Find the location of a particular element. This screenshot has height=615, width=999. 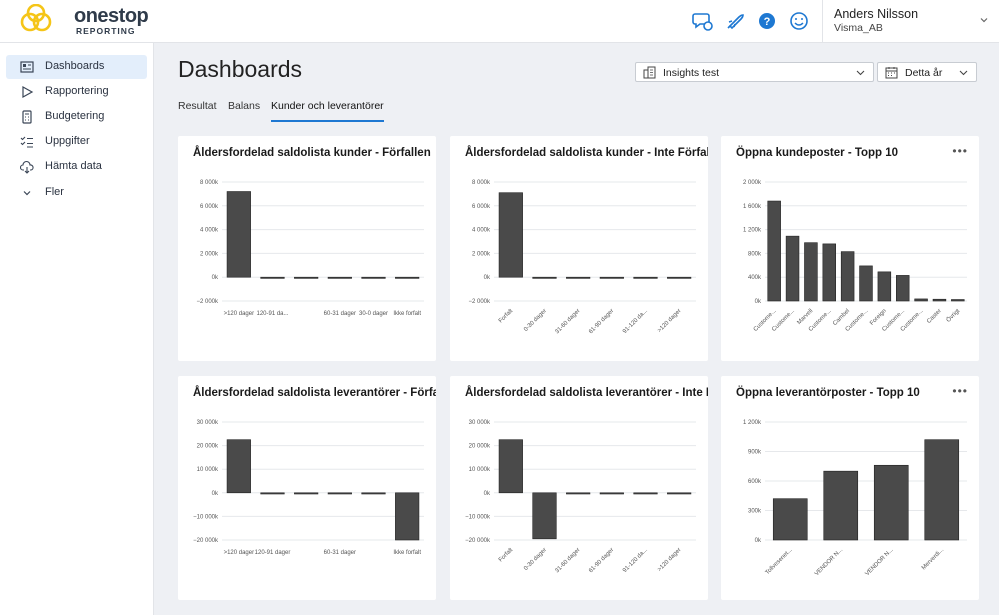

x-tick-label: Forfalt is located at coordinates (506, 316).